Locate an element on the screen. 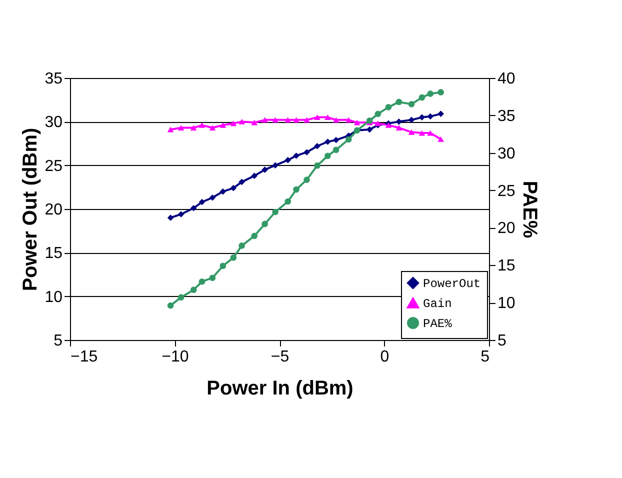 This screenshot has height=478, width=622. x-axis-title: Power In (dBm) is located at coordinates (280, 389).